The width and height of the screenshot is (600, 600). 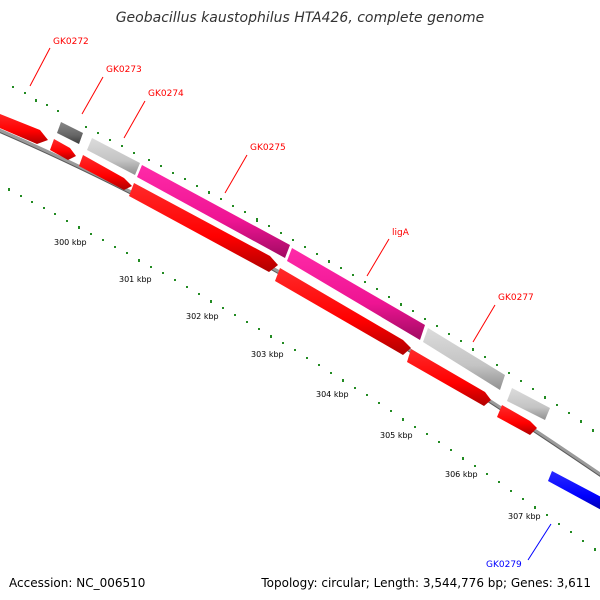 I want to click on tick-label-303: 303 kbp, so click(x=267, y=354).